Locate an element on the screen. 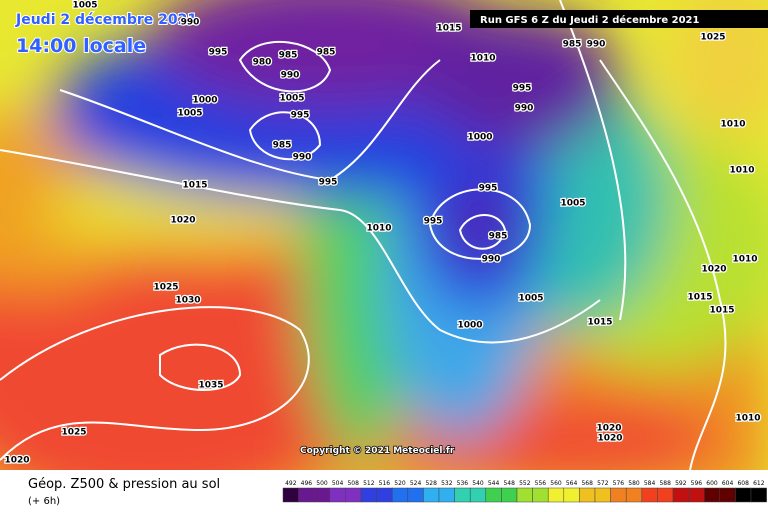  legend-value: 584 is located at coordinates (650, 483).